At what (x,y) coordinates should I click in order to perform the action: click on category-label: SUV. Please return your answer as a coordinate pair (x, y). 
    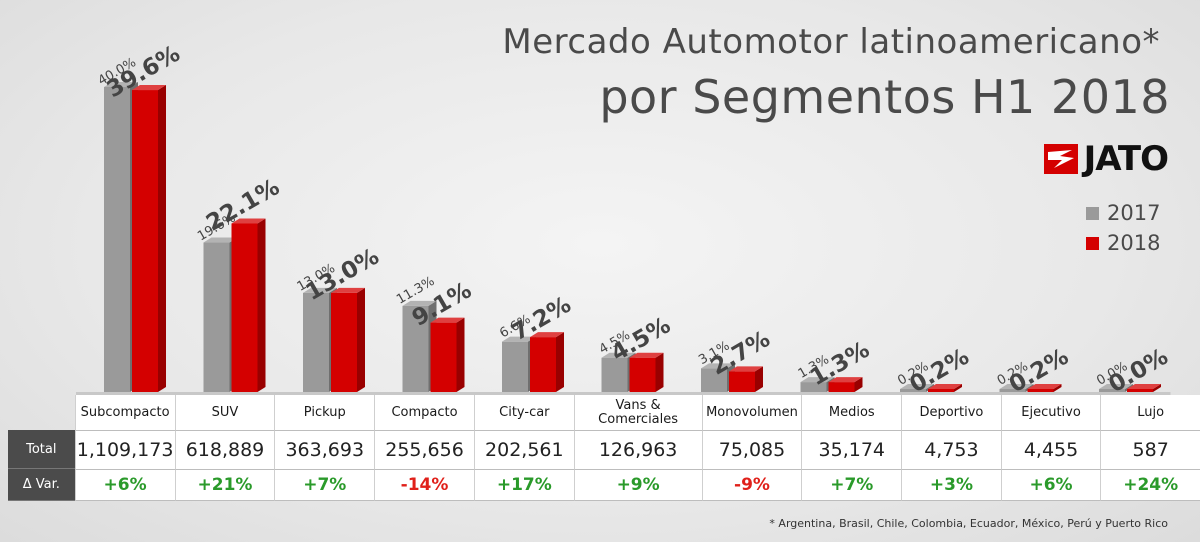
    Looking at the image, I should click on (224, 412).